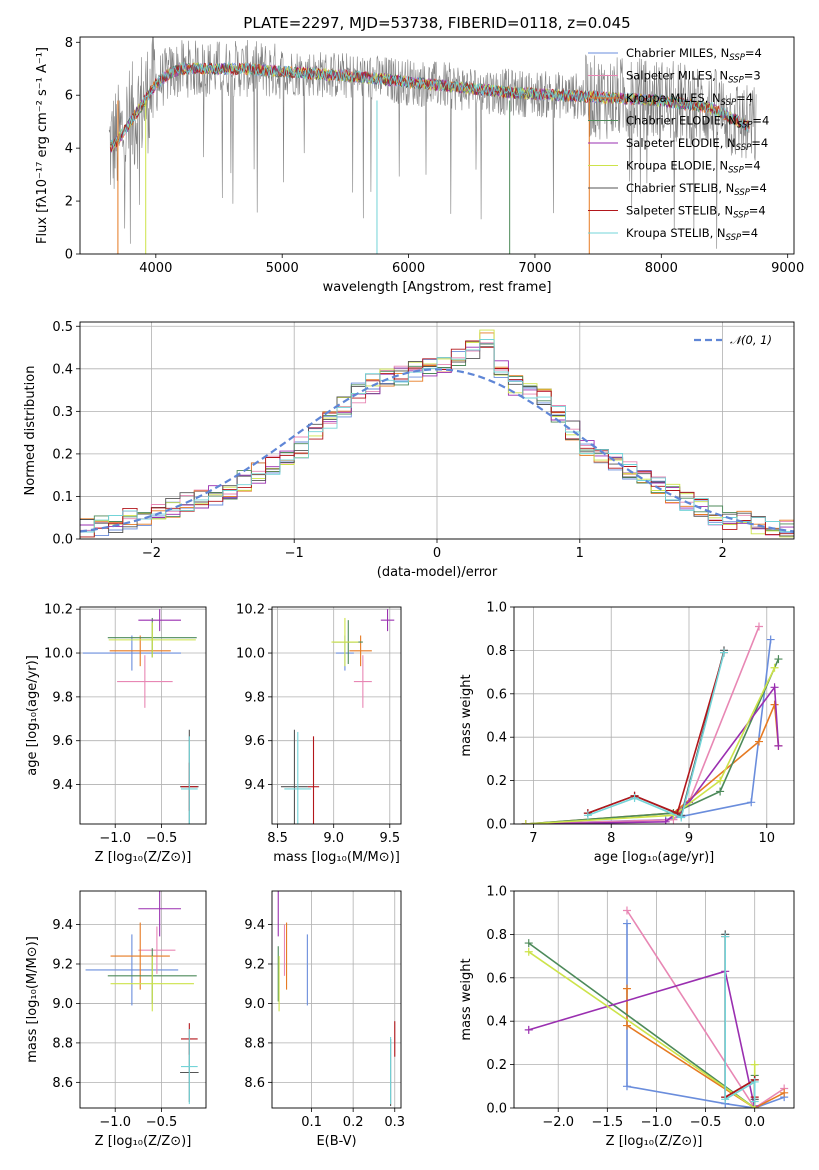 The width and height of the screenshot is (819, 1170). I want to click on x-tick-label: −2, so click(151, 553).